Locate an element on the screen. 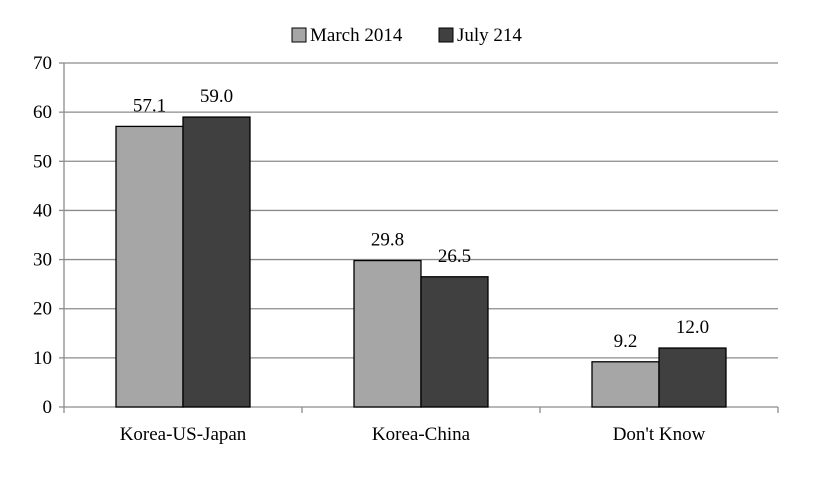  legend-label-july-214: July 214 is located at coordinates (489, 35).